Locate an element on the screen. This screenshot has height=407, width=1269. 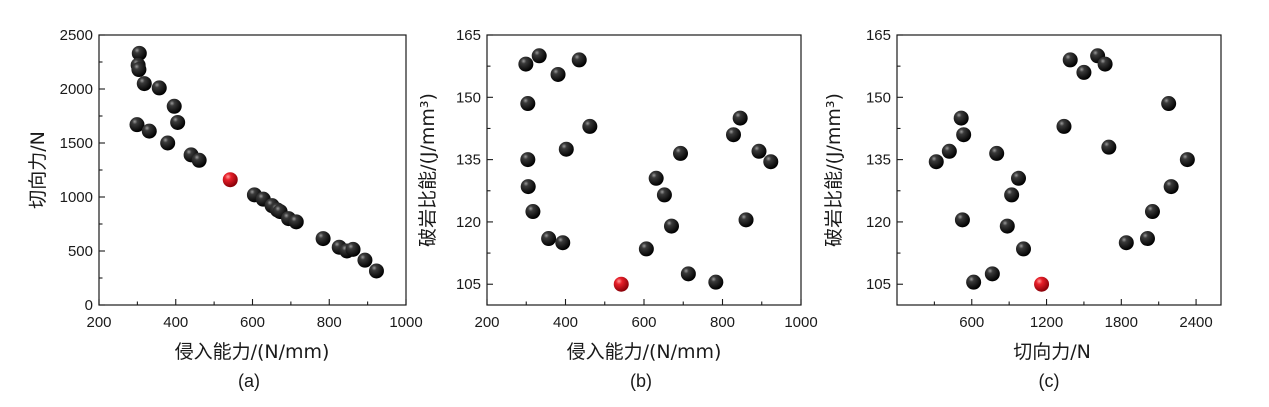
x-tick-label-b-1: 400 is located at coordinates (565, 322).